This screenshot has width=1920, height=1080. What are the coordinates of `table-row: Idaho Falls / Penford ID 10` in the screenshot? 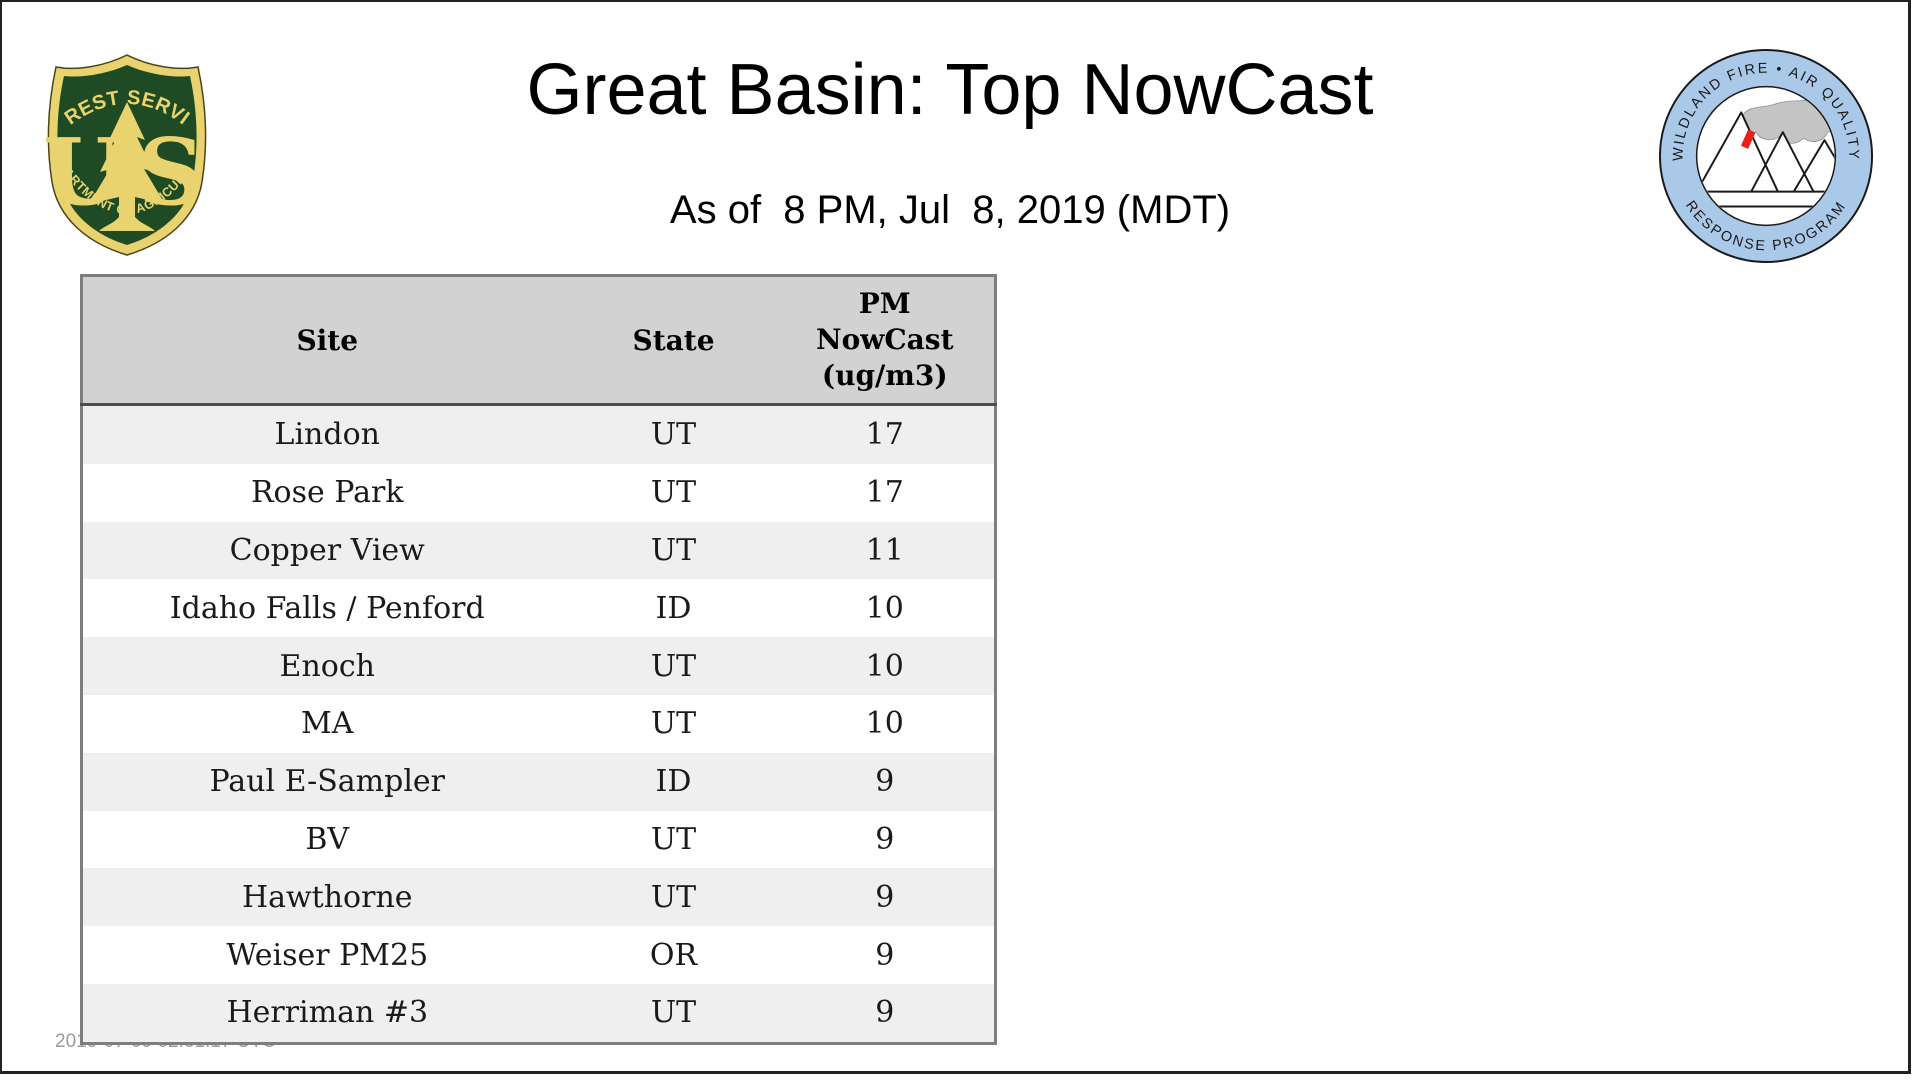 It's located at (538, 608).